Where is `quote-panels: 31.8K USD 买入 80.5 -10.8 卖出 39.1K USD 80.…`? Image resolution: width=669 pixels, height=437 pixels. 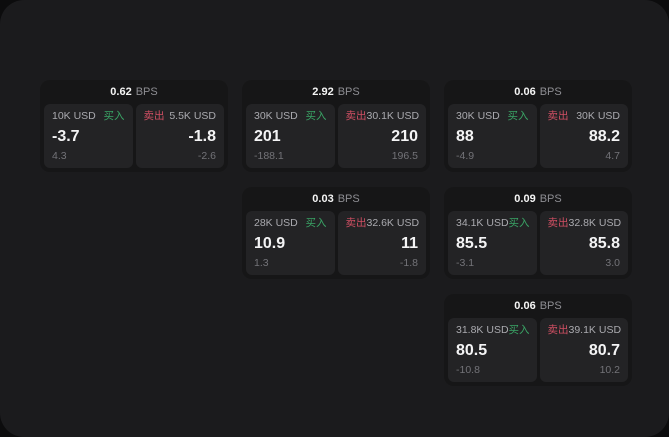
quote-panels: 31.8K USD 买入 80.5 -10.8 卖出 39.1K USD 80.… is located at coordinates (538, 350).